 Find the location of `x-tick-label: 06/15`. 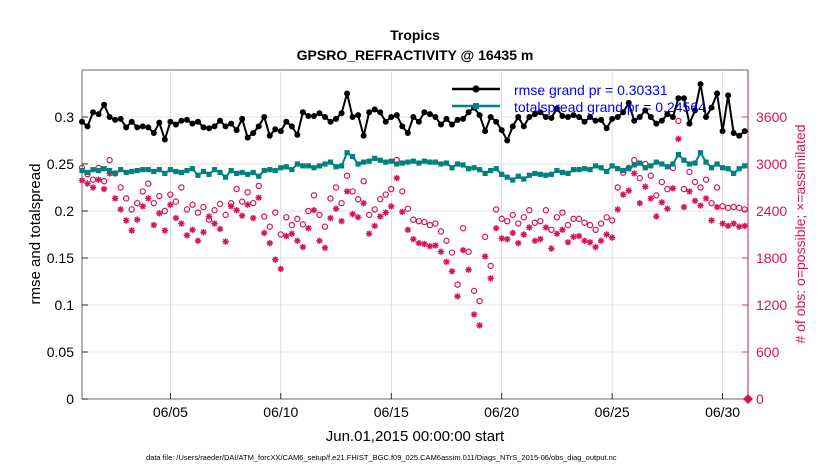

x-tick-label: 06/15 is located at coordinates (391, 412).